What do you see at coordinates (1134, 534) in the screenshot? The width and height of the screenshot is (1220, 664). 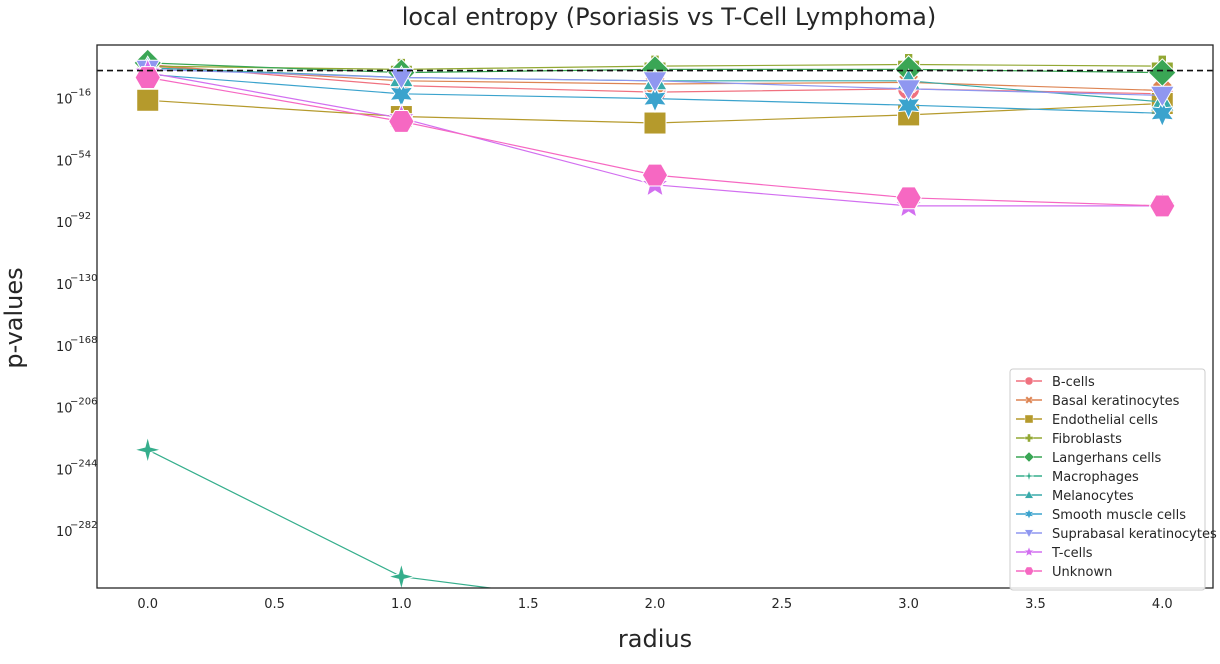 I see `legend-label: Suprabasal keratinocytes` at bounding box center [1134, 534].